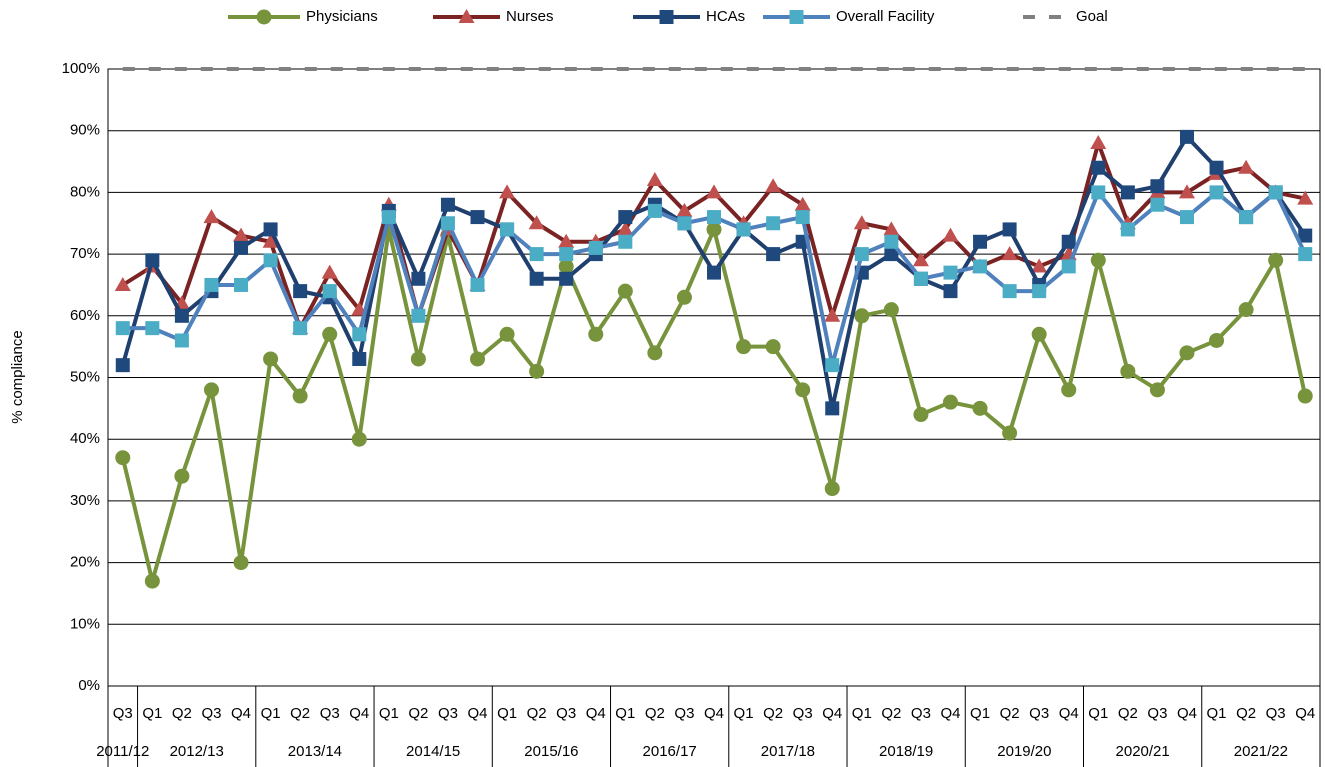 The image size is (1325, 767). Describe the element at coordinates (122, 751) in the screenshot. I see `x-group-label: 2011/12` at that location.